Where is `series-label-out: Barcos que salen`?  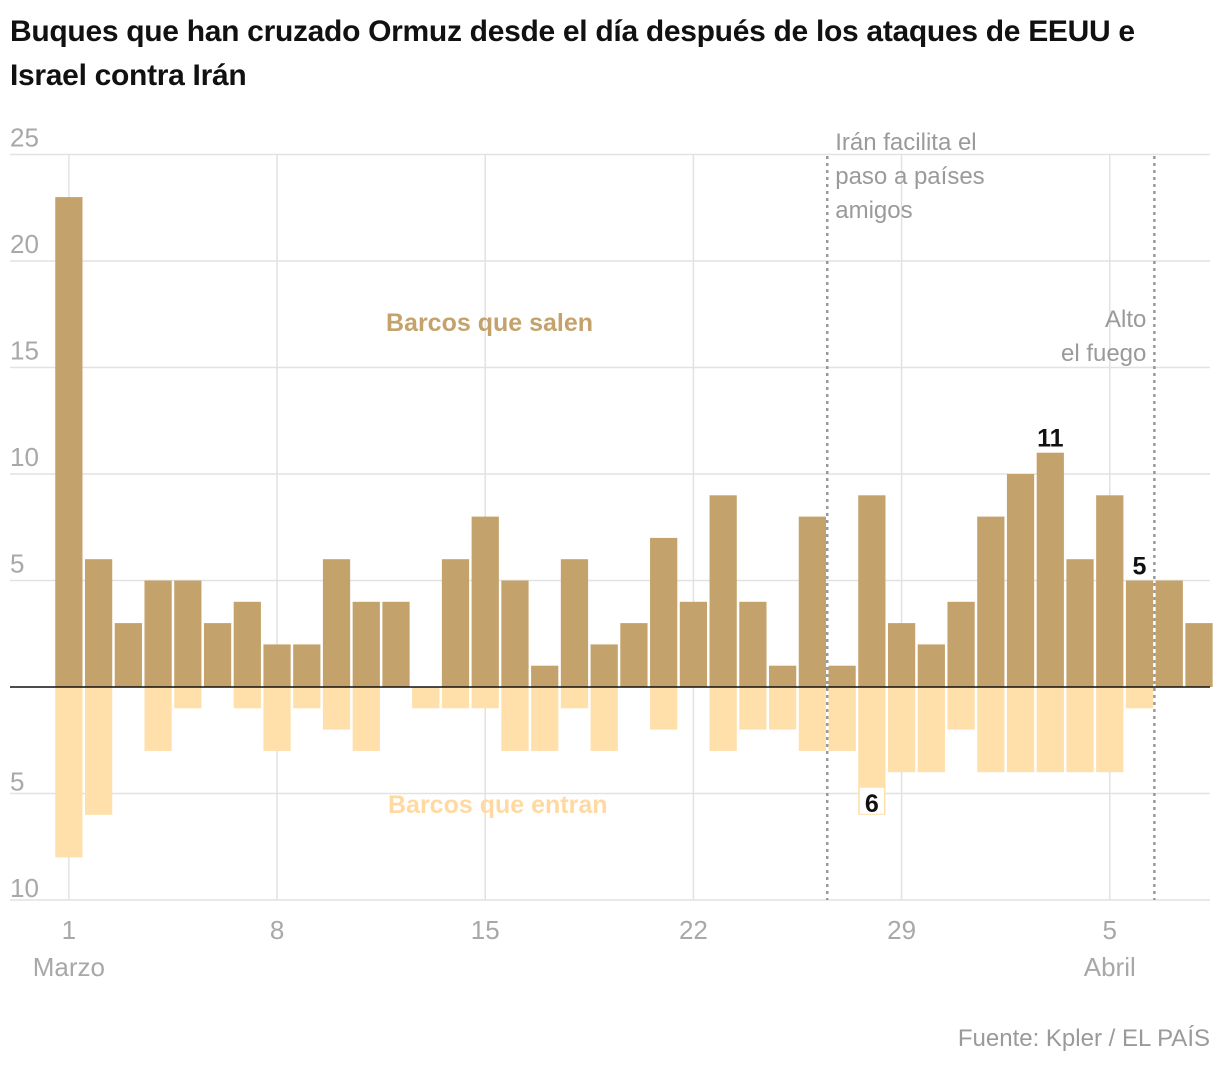 series-label-out: Barcos que salen is located at coordinates (489, 323).